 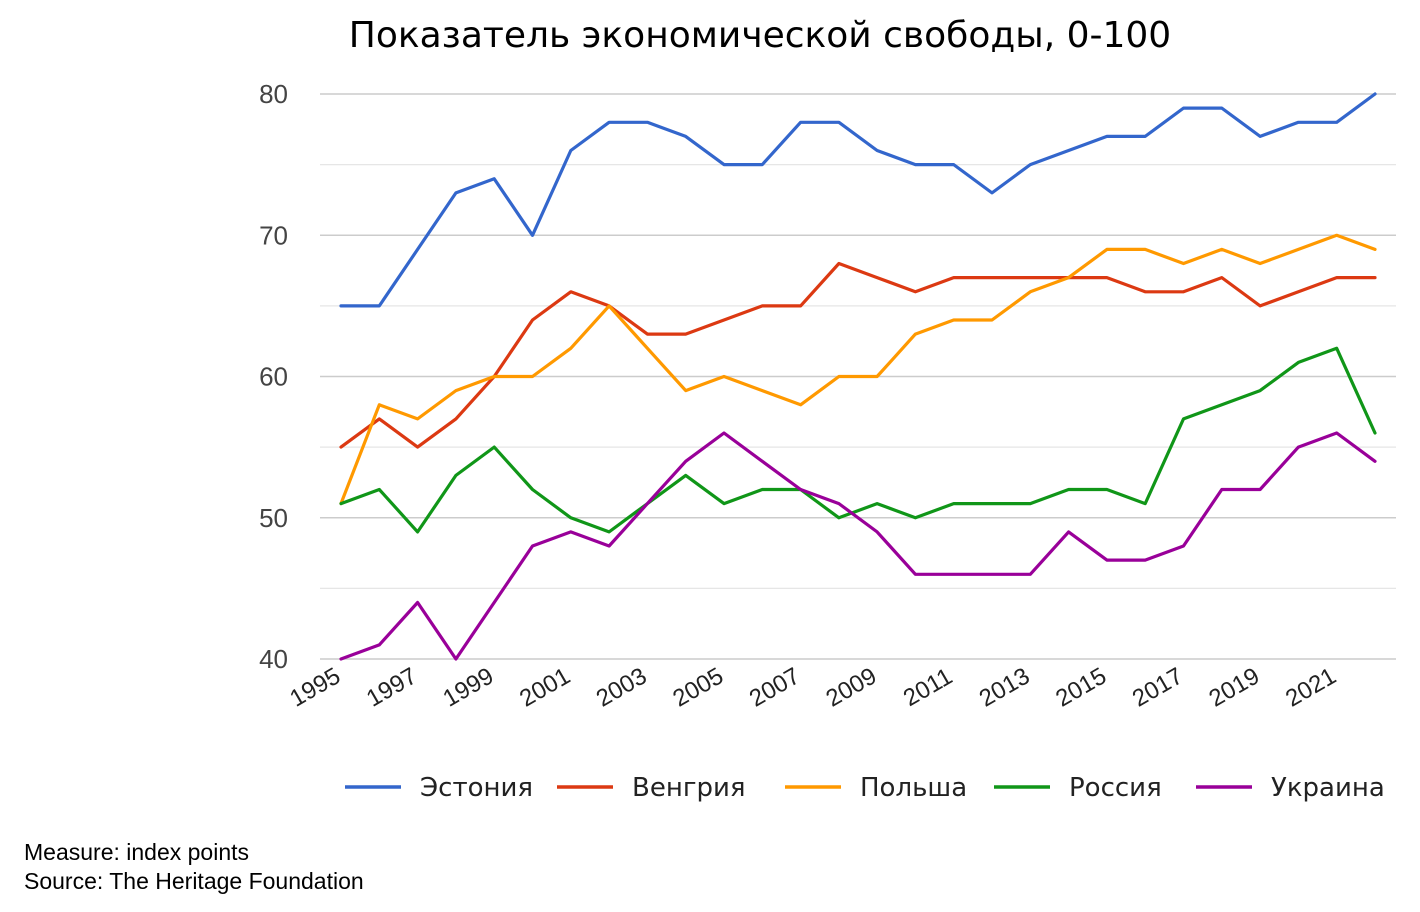 What do you see at coordinates (545, 687) in the screenshot?
I see `x-tick-label: 2001` at bounding box center [545, 687].